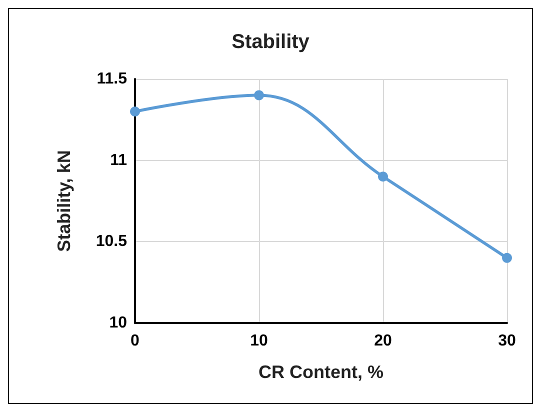 This screenshot has height=414, width=543. Describe the element at coordinates (271, 42) in the screenshot. I see `chart-title: Stability` at that location.